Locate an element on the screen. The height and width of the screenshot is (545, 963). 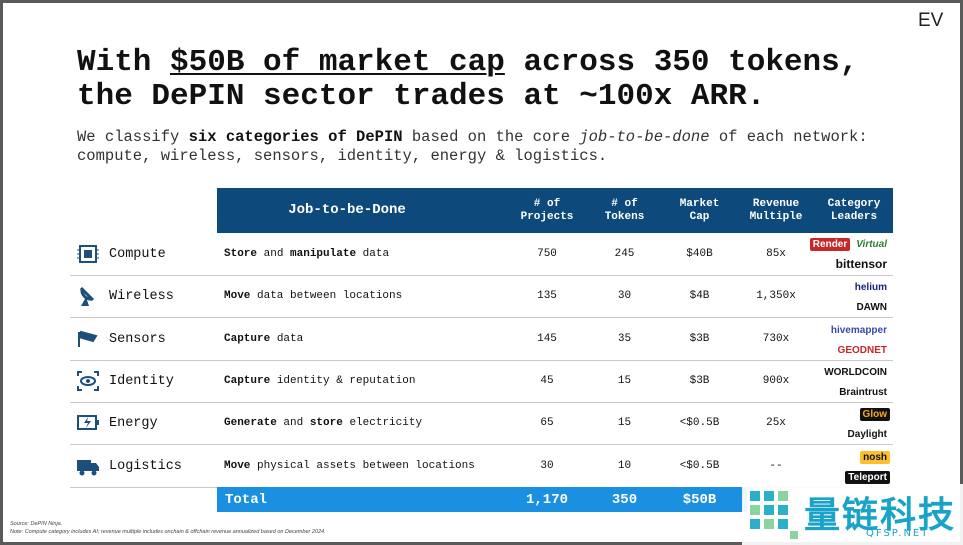
logo: EV is located at coordinates (931, 20).